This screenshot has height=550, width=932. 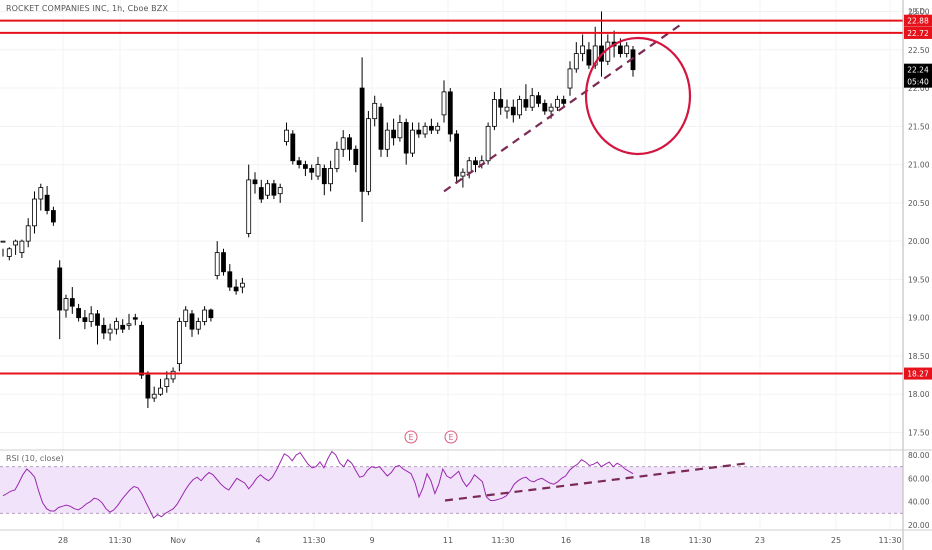 I want to click on highlight-circle, so click(x=638, y=96).